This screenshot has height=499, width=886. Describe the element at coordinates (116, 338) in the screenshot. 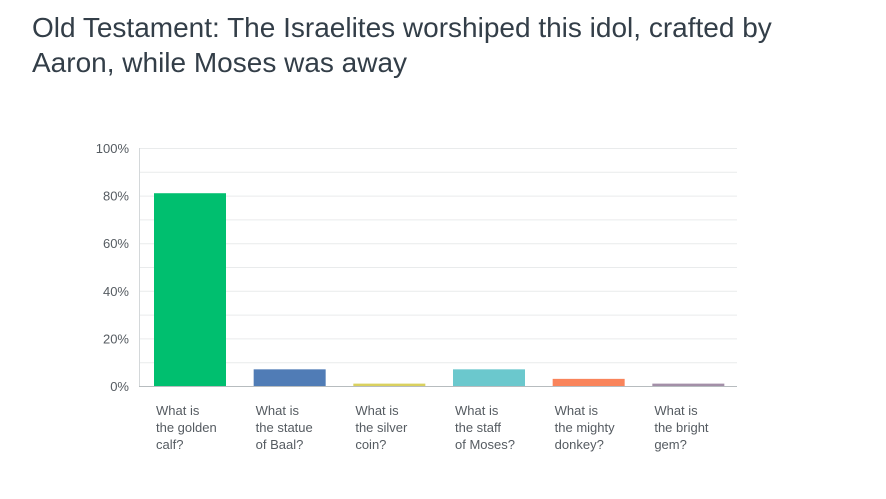

I see `y-tick-label: 20%` at that location.